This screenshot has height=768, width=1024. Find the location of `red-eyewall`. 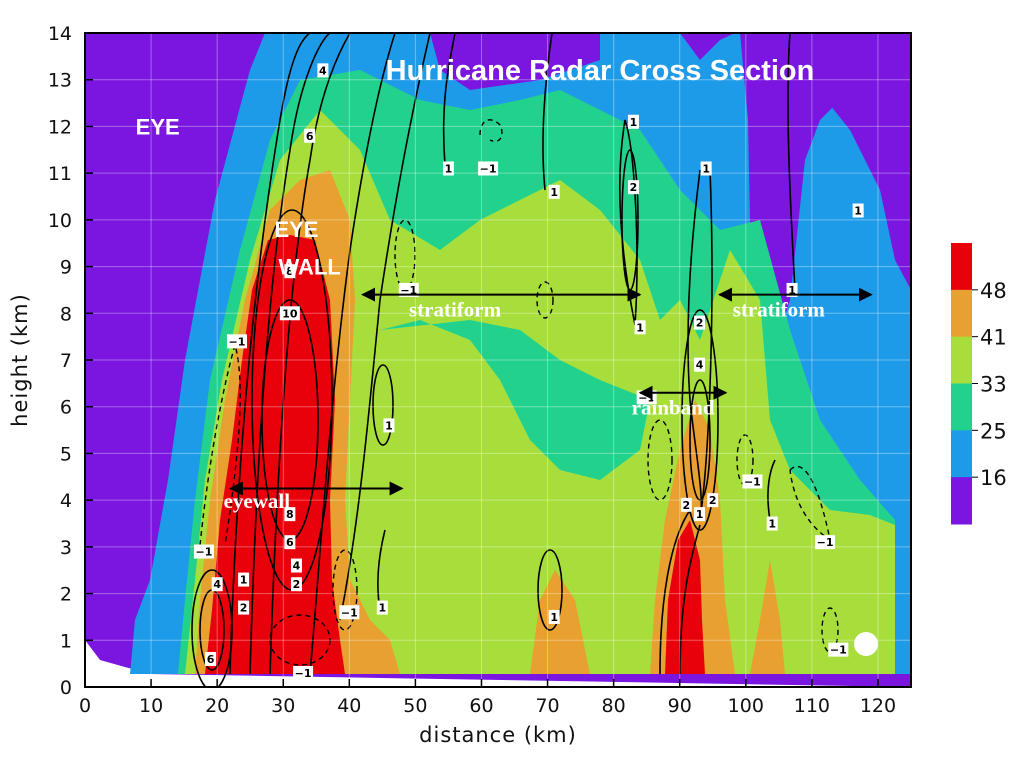

red-eyewall is located at coordinates (275, 454).